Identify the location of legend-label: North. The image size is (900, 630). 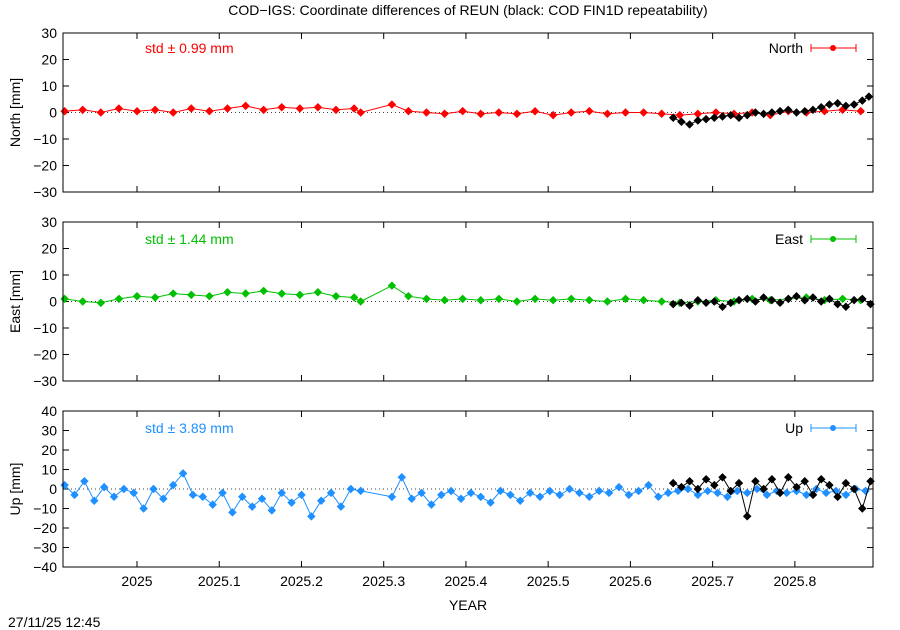
(786, 48).